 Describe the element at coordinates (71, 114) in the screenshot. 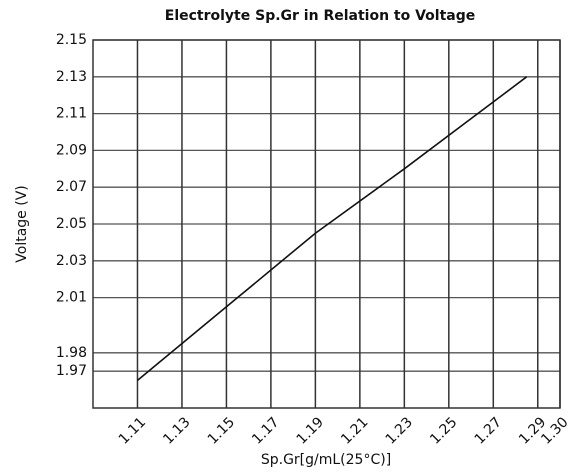

I see `y-tick-label: 2.11` at that location.